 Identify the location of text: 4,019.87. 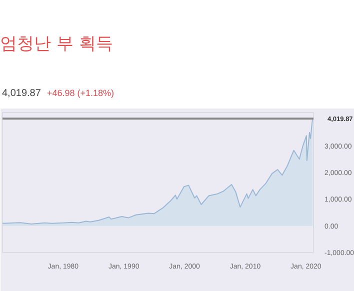
(21, 93).